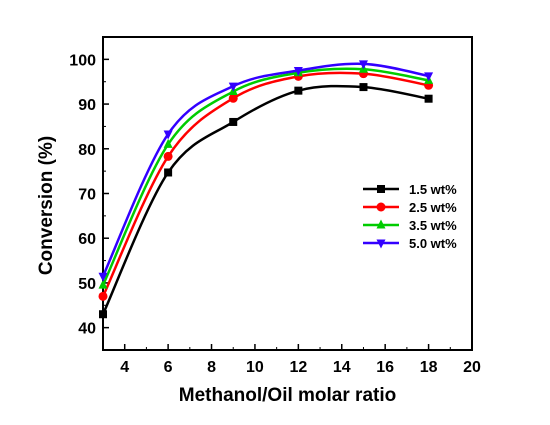  I want to click on y-axis-ticks: 40 50 60 70 80 90 100, so click(89, 195).